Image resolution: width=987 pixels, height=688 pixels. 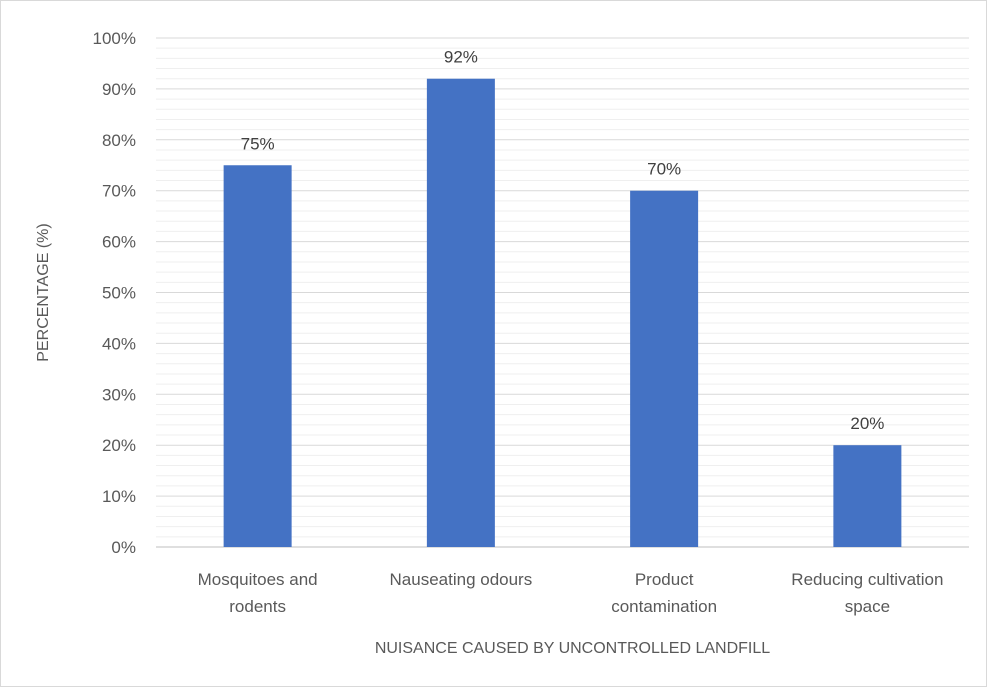 What do you see at coordinates (664, 579) in the screenshot?
I see `x-category-label-line: Product` at bounding box center [664, 579].